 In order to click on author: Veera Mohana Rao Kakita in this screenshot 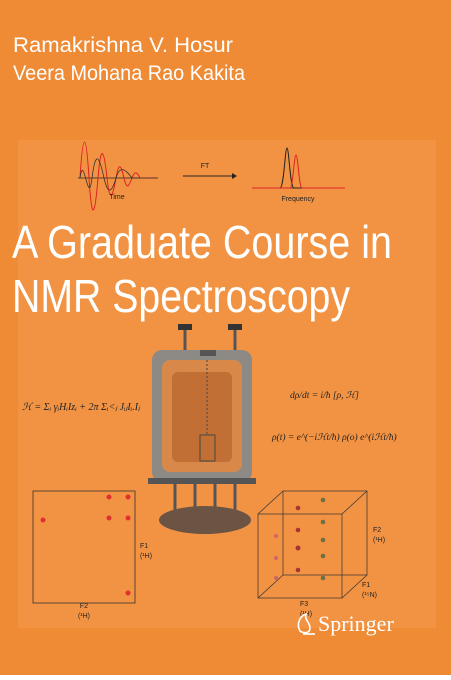, I will do `click(129, 73)`.